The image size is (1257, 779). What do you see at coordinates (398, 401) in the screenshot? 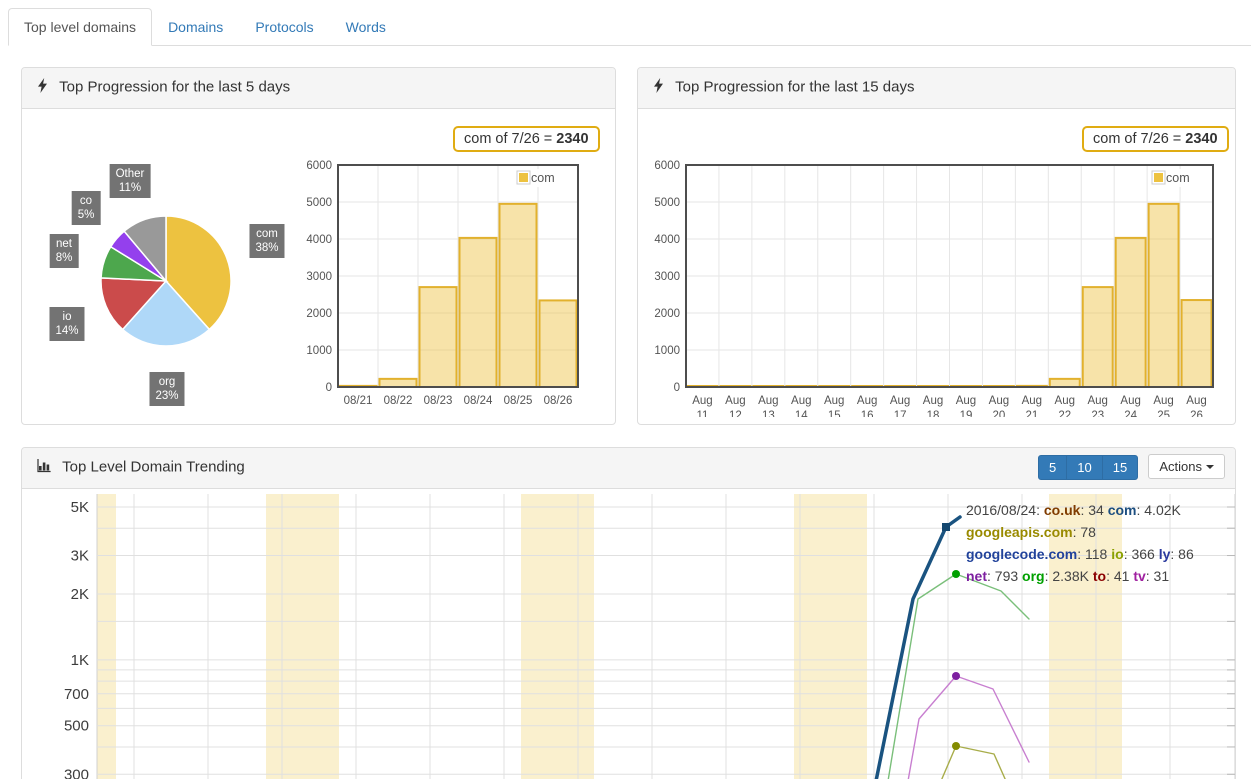
I see `x-tick-label: 08/22` at bounding box center [398, 401].